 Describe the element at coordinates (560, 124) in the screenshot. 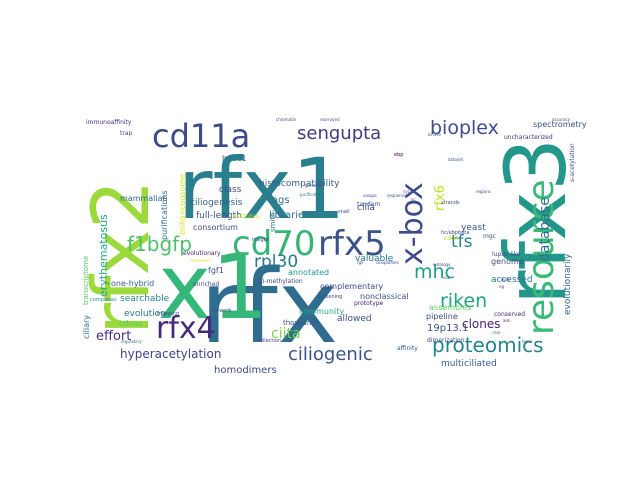

I see `cloud-word: spectrometry` at that location.